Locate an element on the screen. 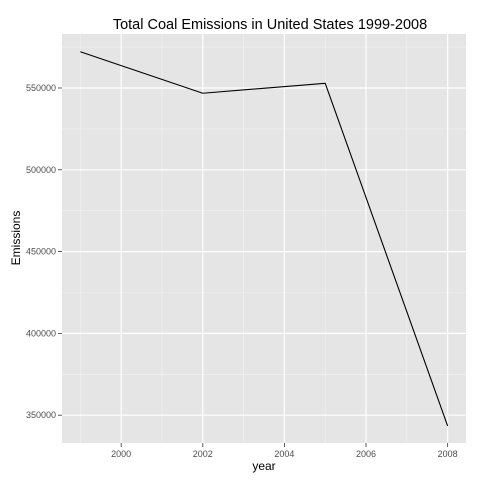  y-axis-title: Emissions is located at coordinates (16, 238).